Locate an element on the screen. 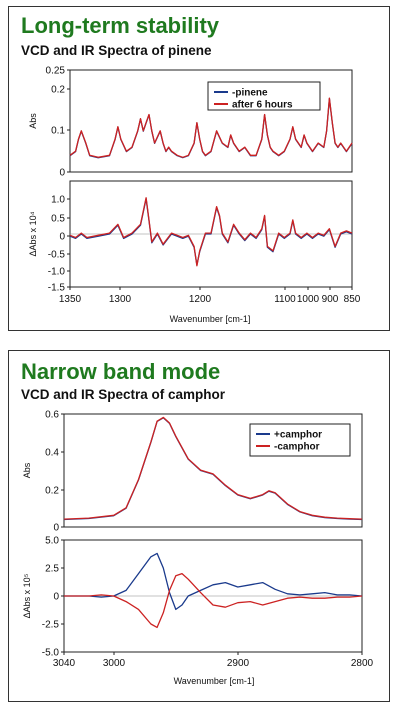 This screenshot has width=400, height=707. y-axis-label-0-top: Abs is located at coordinates (33, 121).